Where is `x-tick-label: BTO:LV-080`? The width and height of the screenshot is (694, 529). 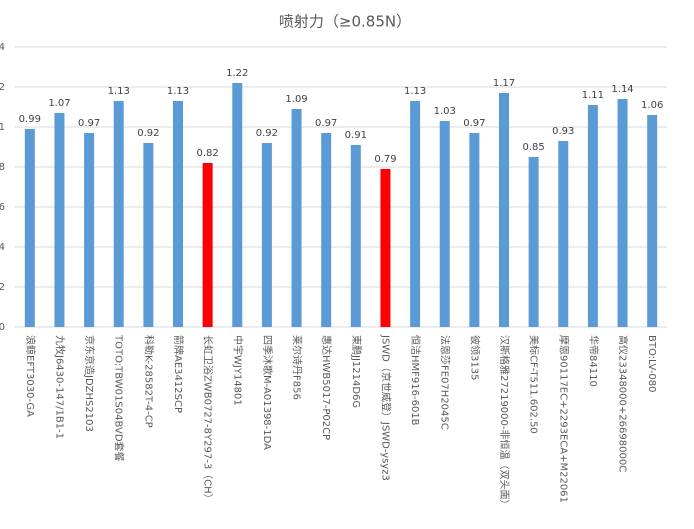 x-tick-label: BTO:LV-080 is located at coordinates (651, 363).